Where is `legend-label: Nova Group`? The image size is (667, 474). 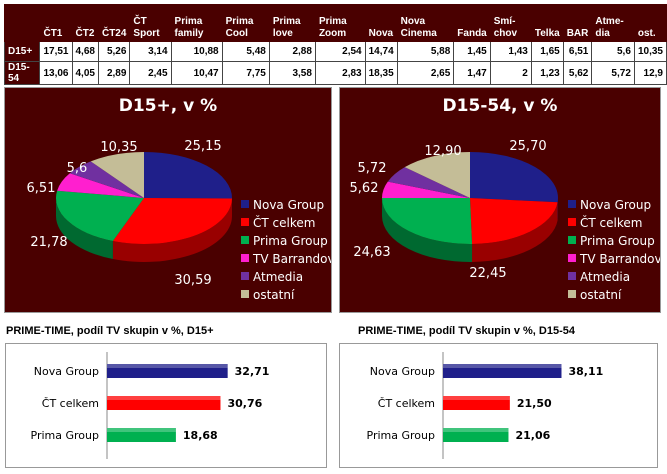 legend-label: Nova Group is located at coordinates (288, 205).